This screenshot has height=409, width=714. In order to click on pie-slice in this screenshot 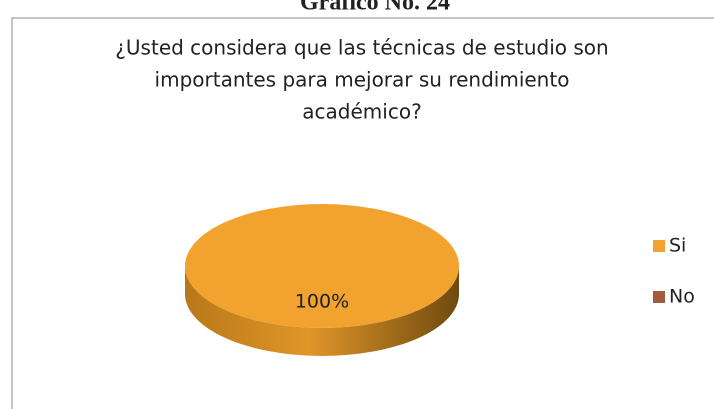, I will do `click(322, 266)`.